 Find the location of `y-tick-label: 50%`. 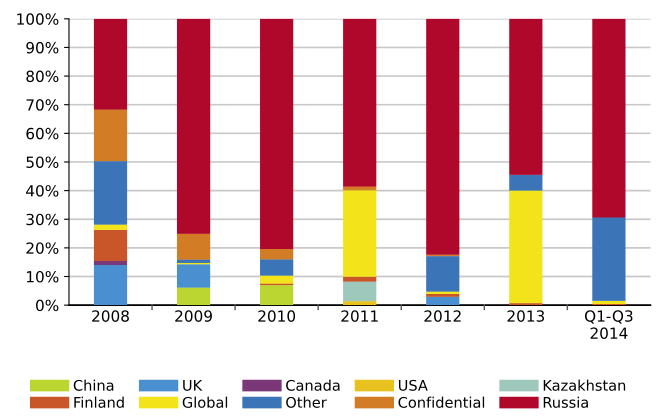

y-tick-label: 50% is located at coordinates (42, 162).